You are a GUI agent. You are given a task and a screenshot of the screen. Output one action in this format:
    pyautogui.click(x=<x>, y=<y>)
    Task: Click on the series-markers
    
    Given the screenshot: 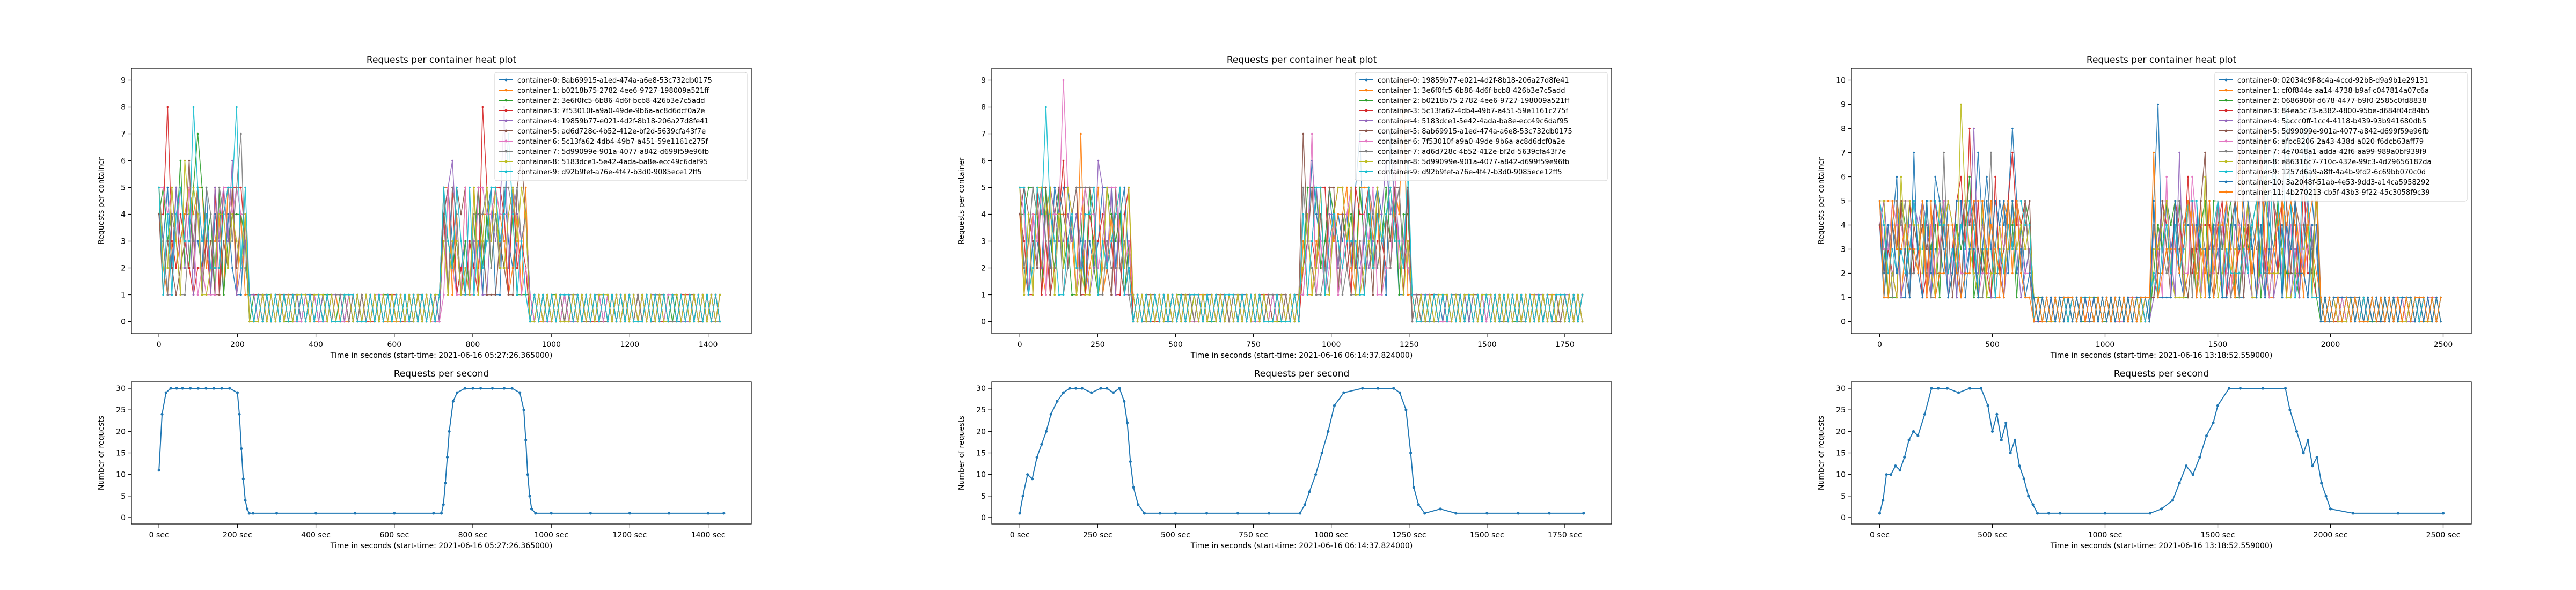 What is the action you would take?
    pyautogui.click(x=439, y=214)
    